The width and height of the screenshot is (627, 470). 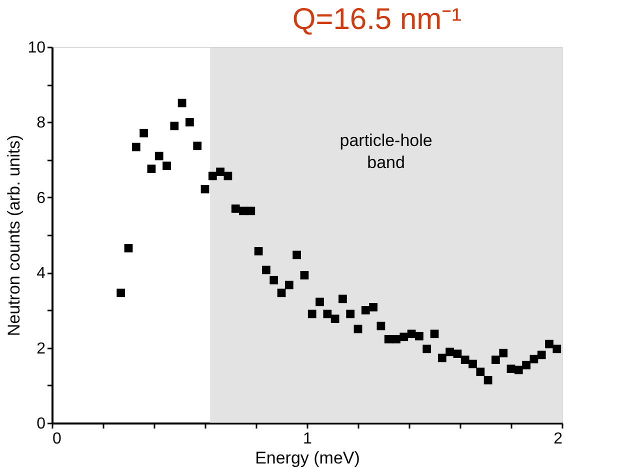 I want to click on y-tick-label: 2, so click(x=41, y=349).